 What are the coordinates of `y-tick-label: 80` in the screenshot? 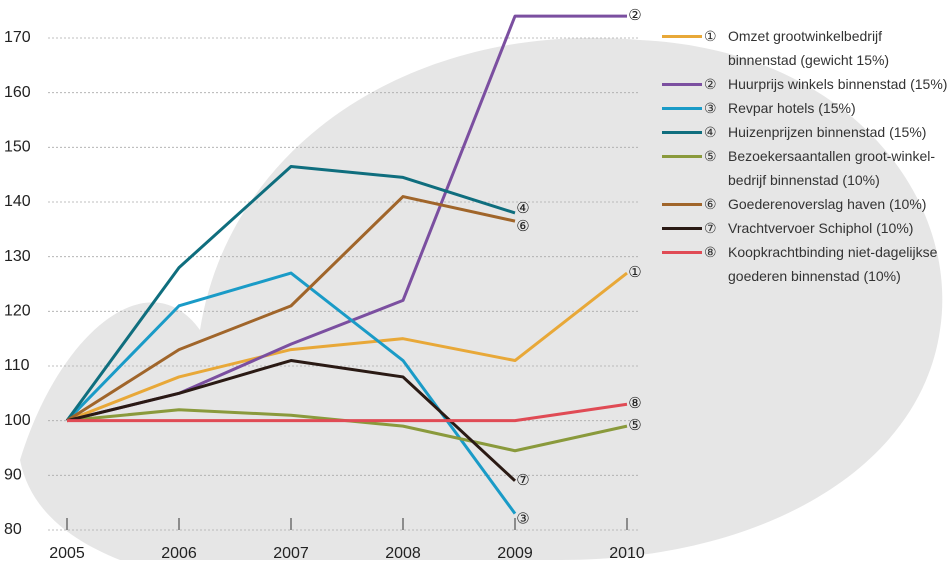 It's located at (13, 529).